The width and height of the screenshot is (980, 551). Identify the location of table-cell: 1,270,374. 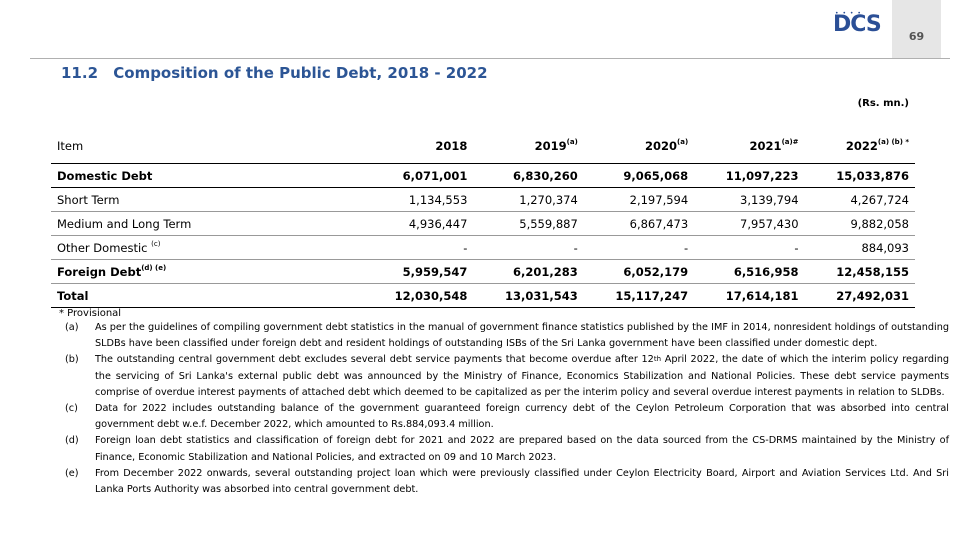
(528, 199).